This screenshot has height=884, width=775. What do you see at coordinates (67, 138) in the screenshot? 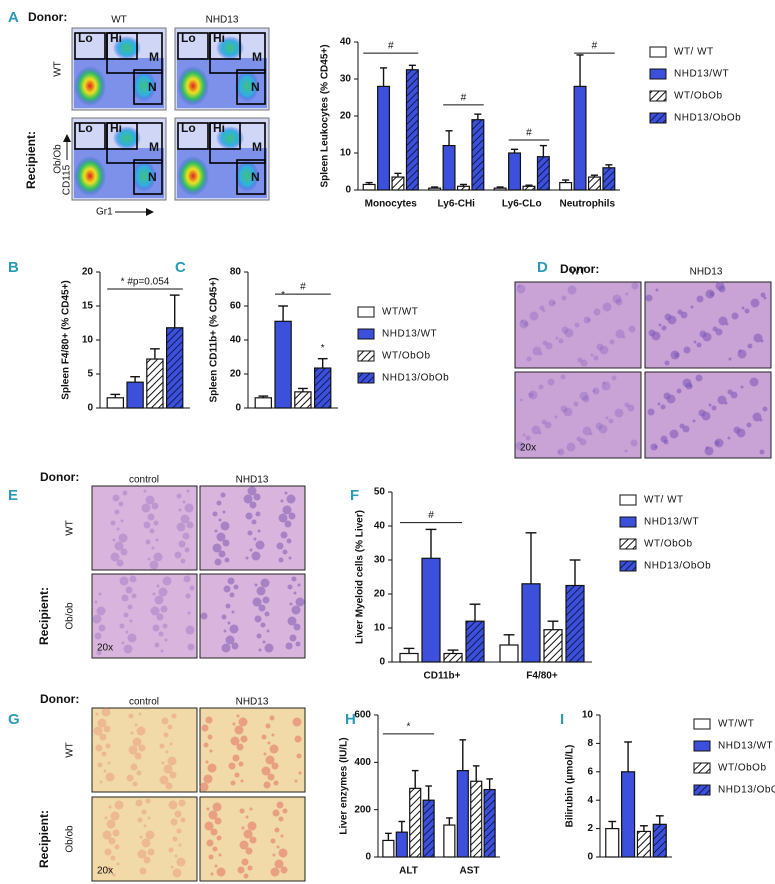
I see `arrow-head` at bounding box center [67, 138].